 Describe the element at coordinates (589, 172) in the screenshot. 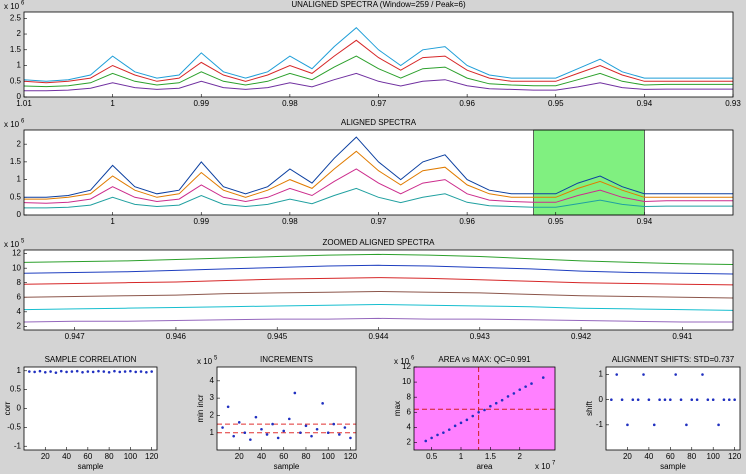

I see `highlight-region` at that location.